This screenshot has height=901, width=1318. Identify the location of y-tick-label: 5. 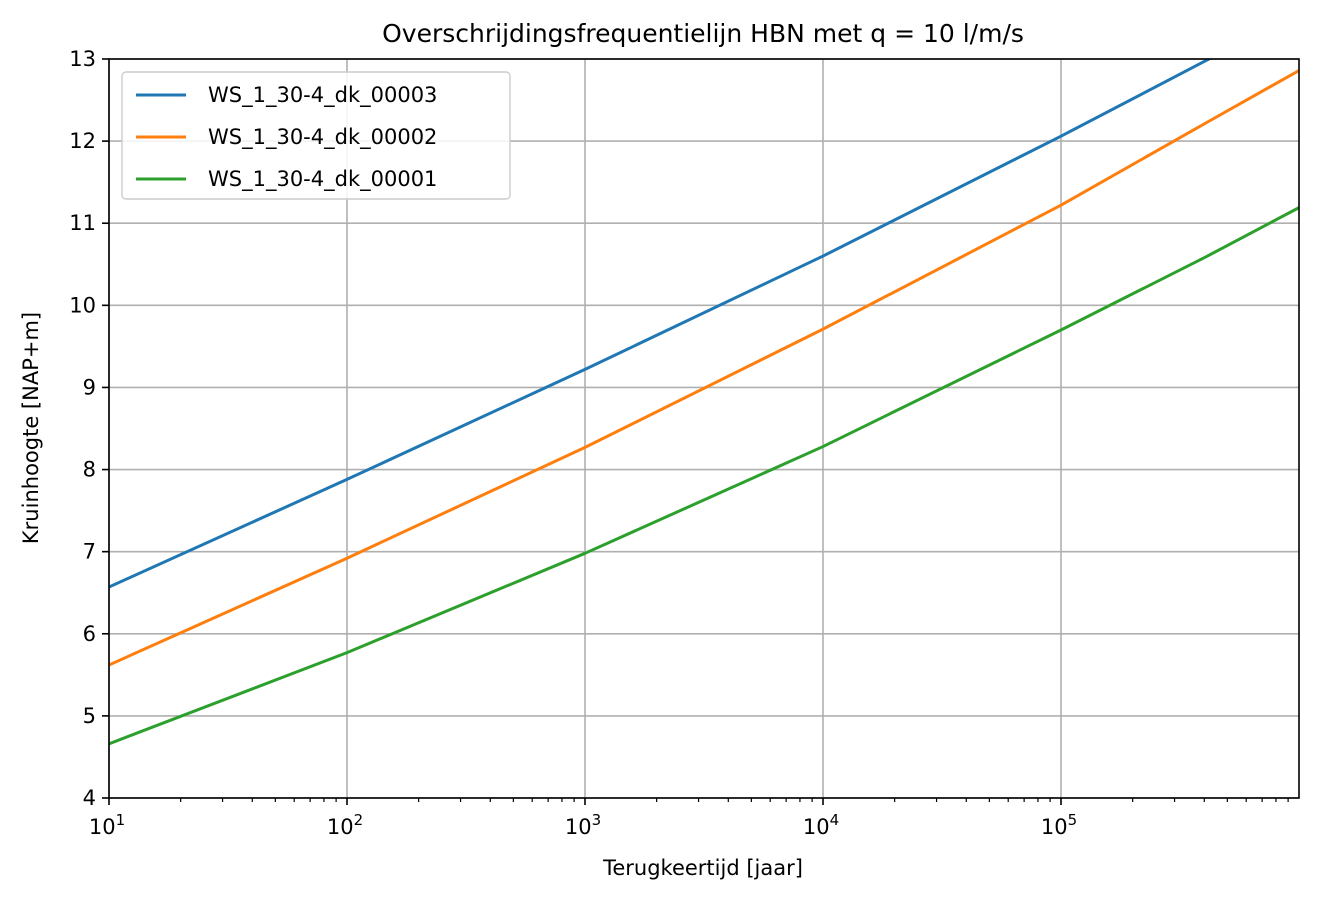
(89, 716).